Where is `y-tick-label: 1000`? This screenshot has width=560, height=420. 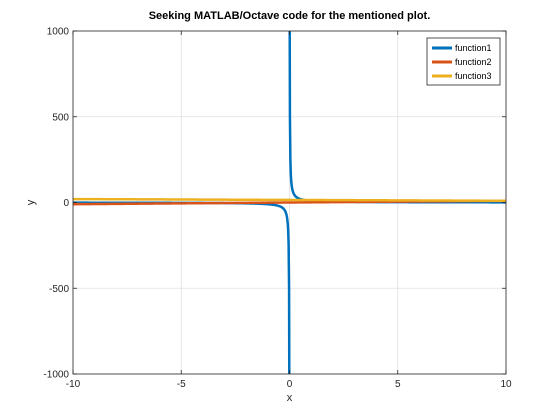
y-tick-label: 1000 is located at coordinates (58, 32).